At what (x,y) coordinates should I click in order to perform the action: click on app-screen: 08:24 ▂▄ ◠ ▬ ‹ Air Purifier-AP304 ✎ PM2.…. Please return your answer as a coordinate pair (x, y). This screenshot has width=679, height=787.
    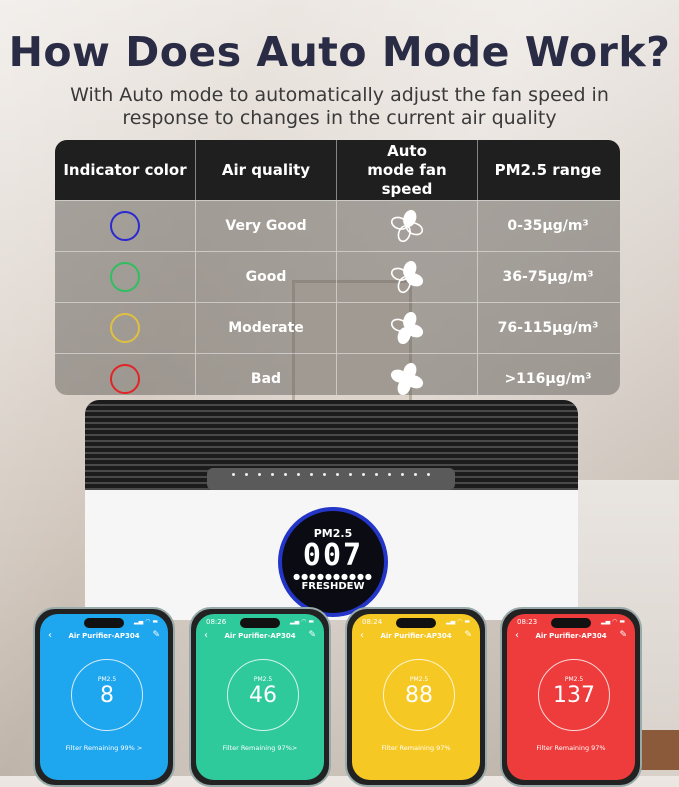
    Looking at the image, I should click on (416, 697).